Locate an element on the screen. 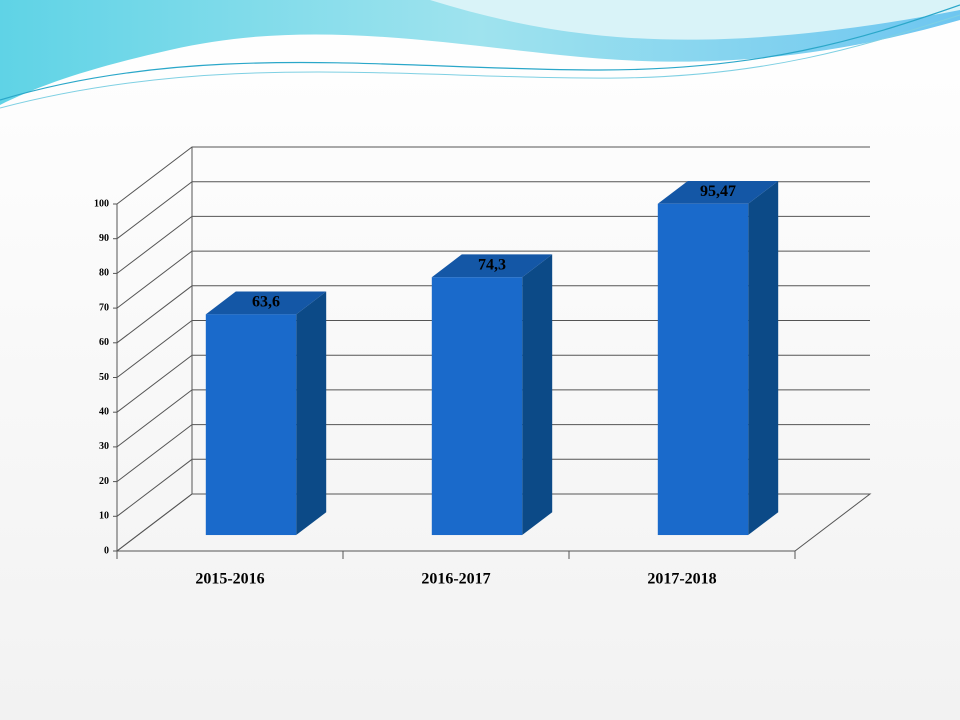 This screenshot has width=960, height=720. x-tick-label: 2017-2018 is located at coordinates (681, 579).